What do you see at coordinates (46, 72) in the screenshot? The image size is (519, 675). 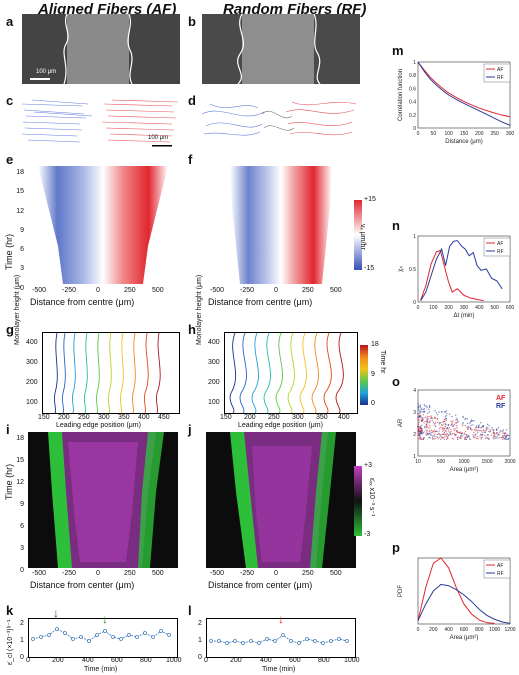 I see `scalebar-label-a: 100 μm` at bounding box center [46, 72].